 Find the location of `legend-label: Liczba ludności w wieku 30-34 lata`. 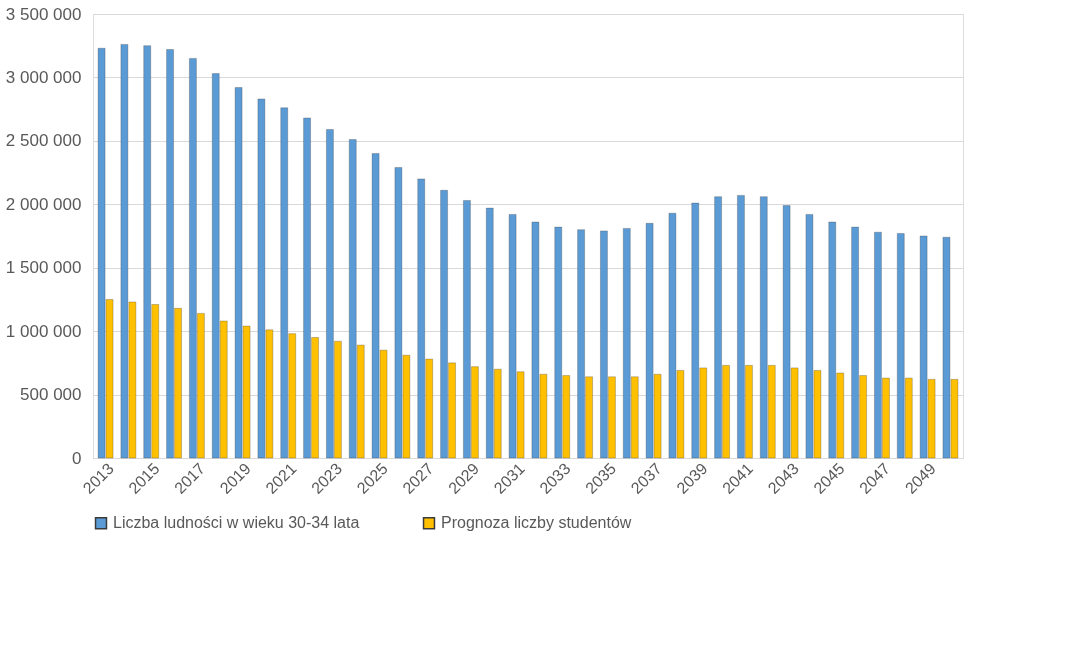

legend-label: Liczba ludności w wieku 30-34 lata is located at coordinates (236, 523).